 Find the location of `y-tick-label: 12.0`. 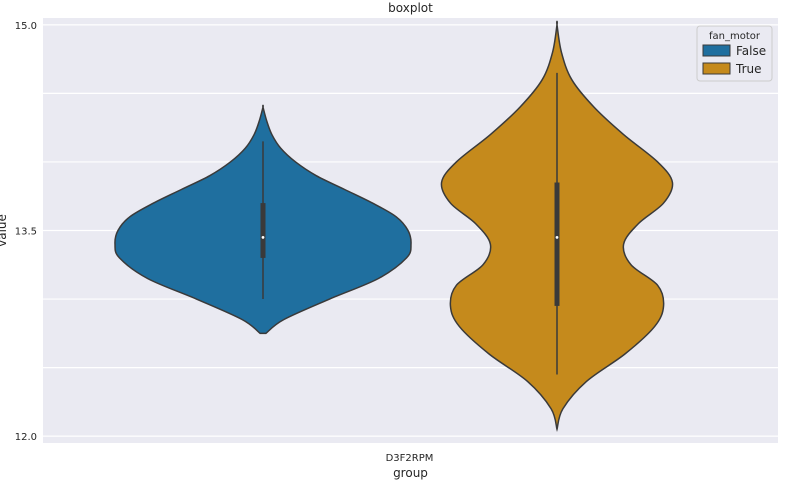

y-tick-label: 12.0 is located at coordinates (26, 437).